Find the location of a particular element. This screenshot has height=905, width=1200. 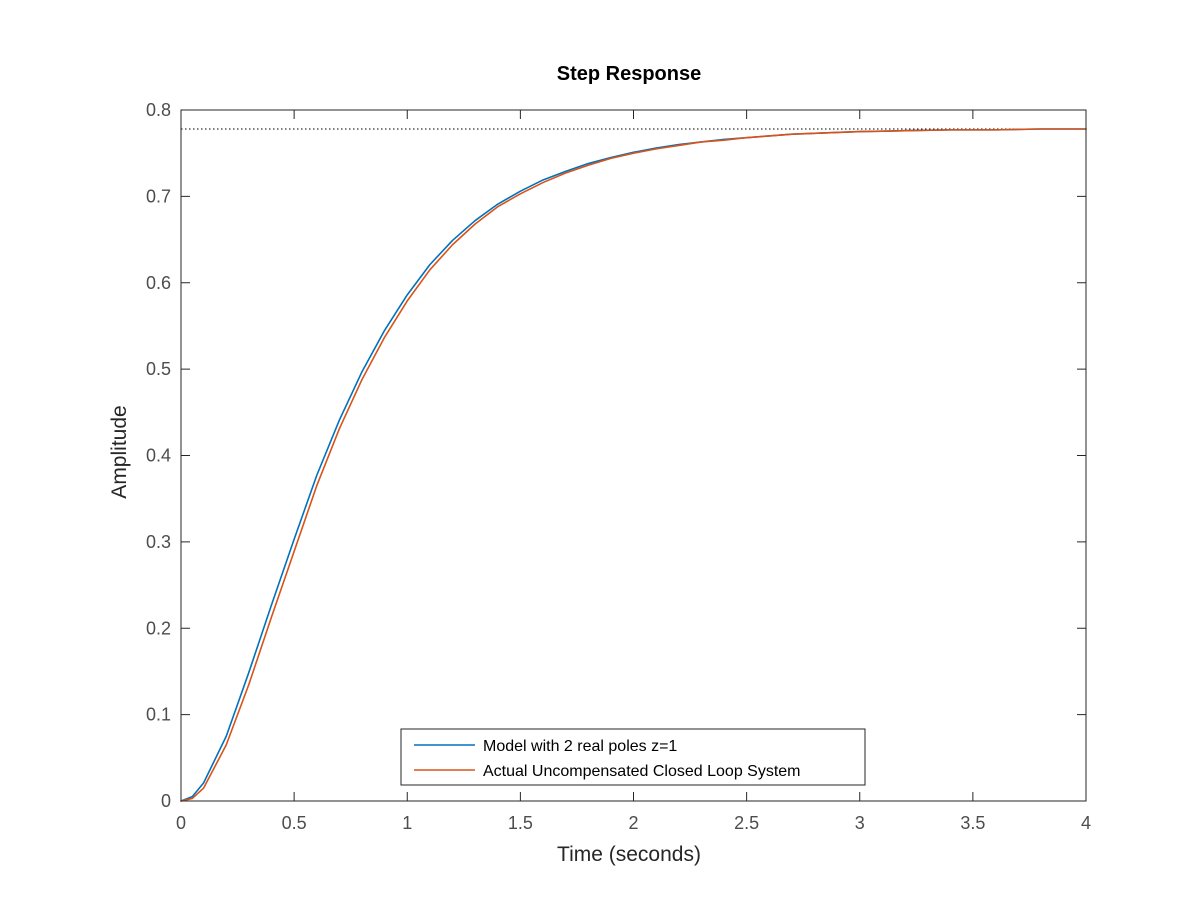

y-tick-label: 0.4 is located at coordinates (158, 456).